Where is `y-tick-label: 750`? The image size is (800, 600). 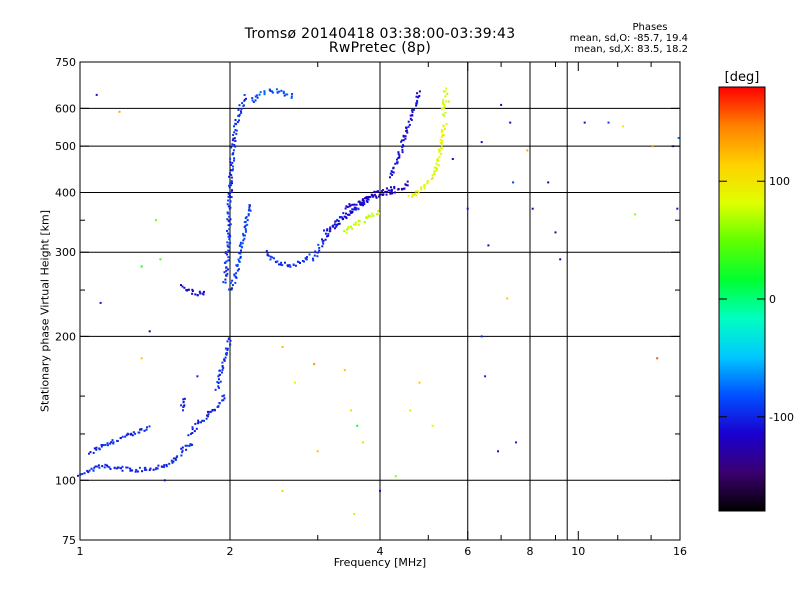 y-tick-label: 750 is located at coordinates (65, 62).